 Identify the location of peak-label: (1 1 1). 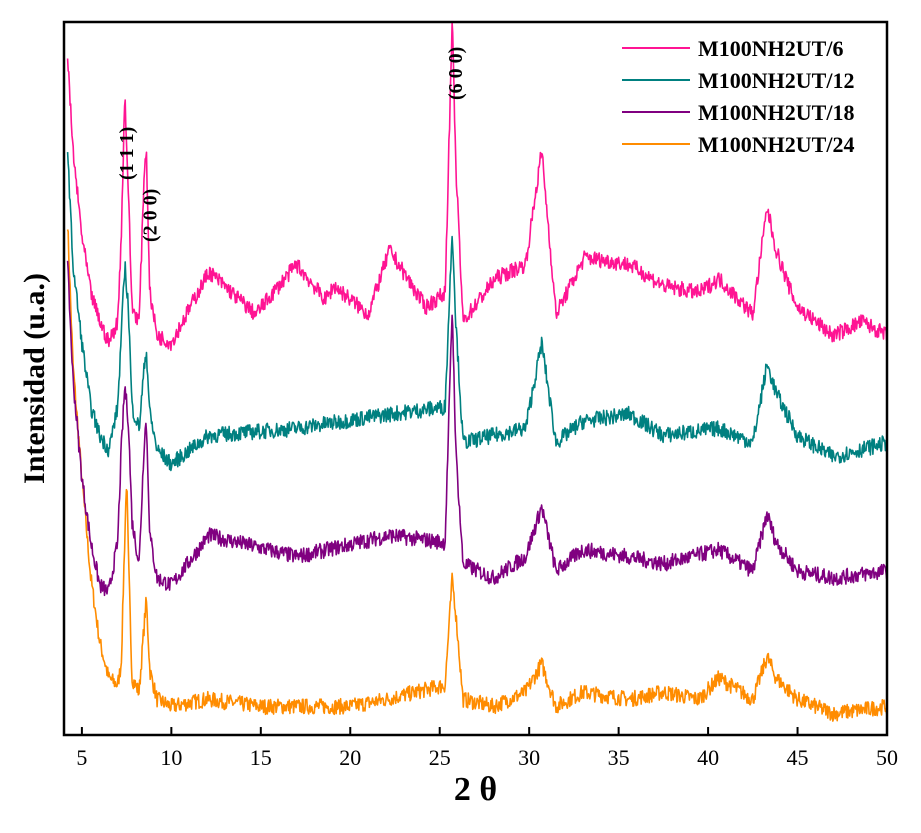
(127, 153).